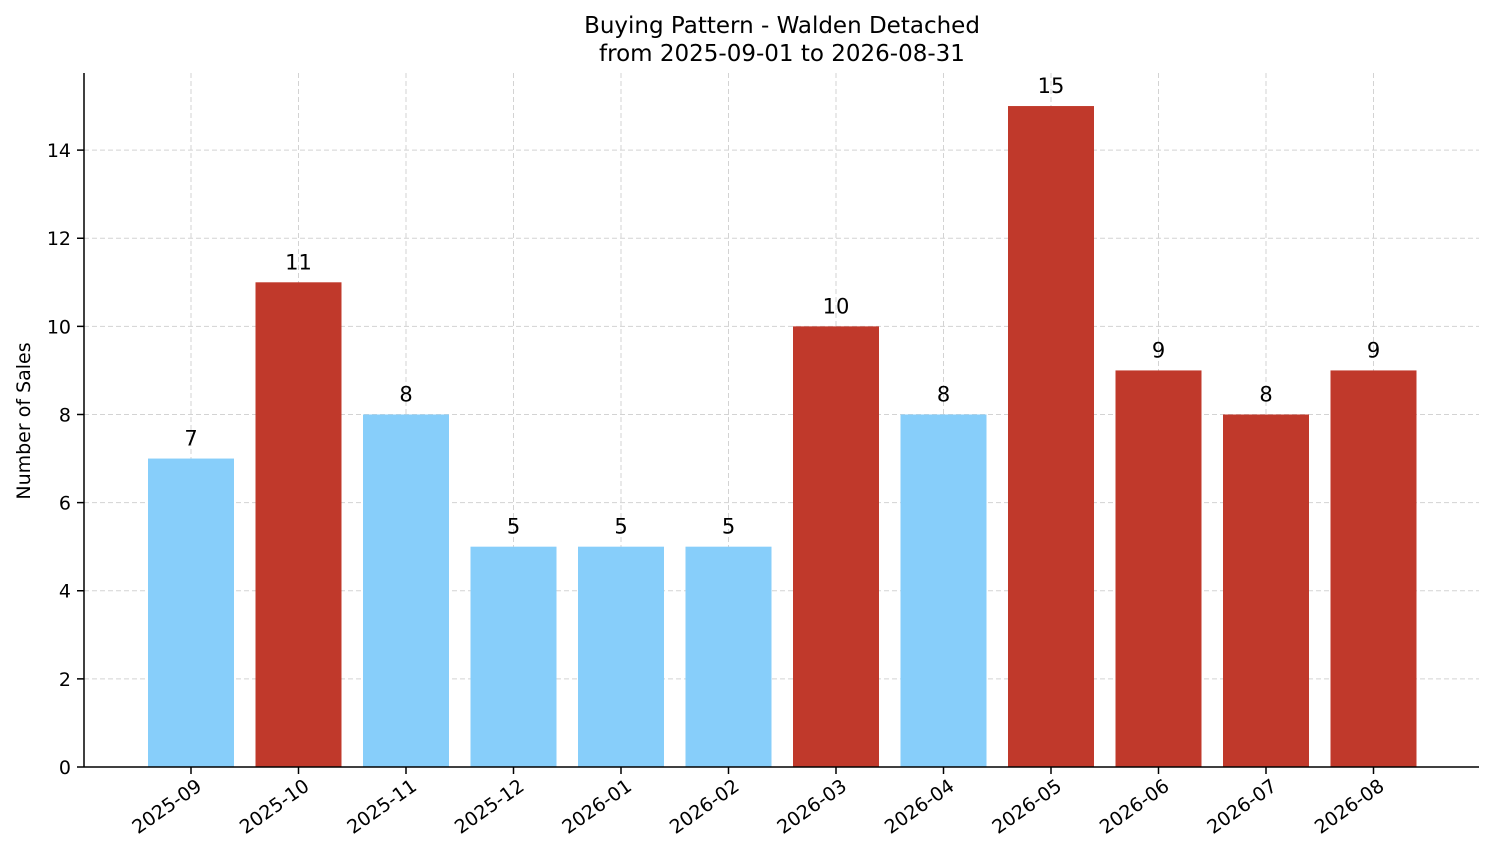  I want to click on chart-subtitle: from 2025-09-01 to 2026-08-31, so click(782, 54).